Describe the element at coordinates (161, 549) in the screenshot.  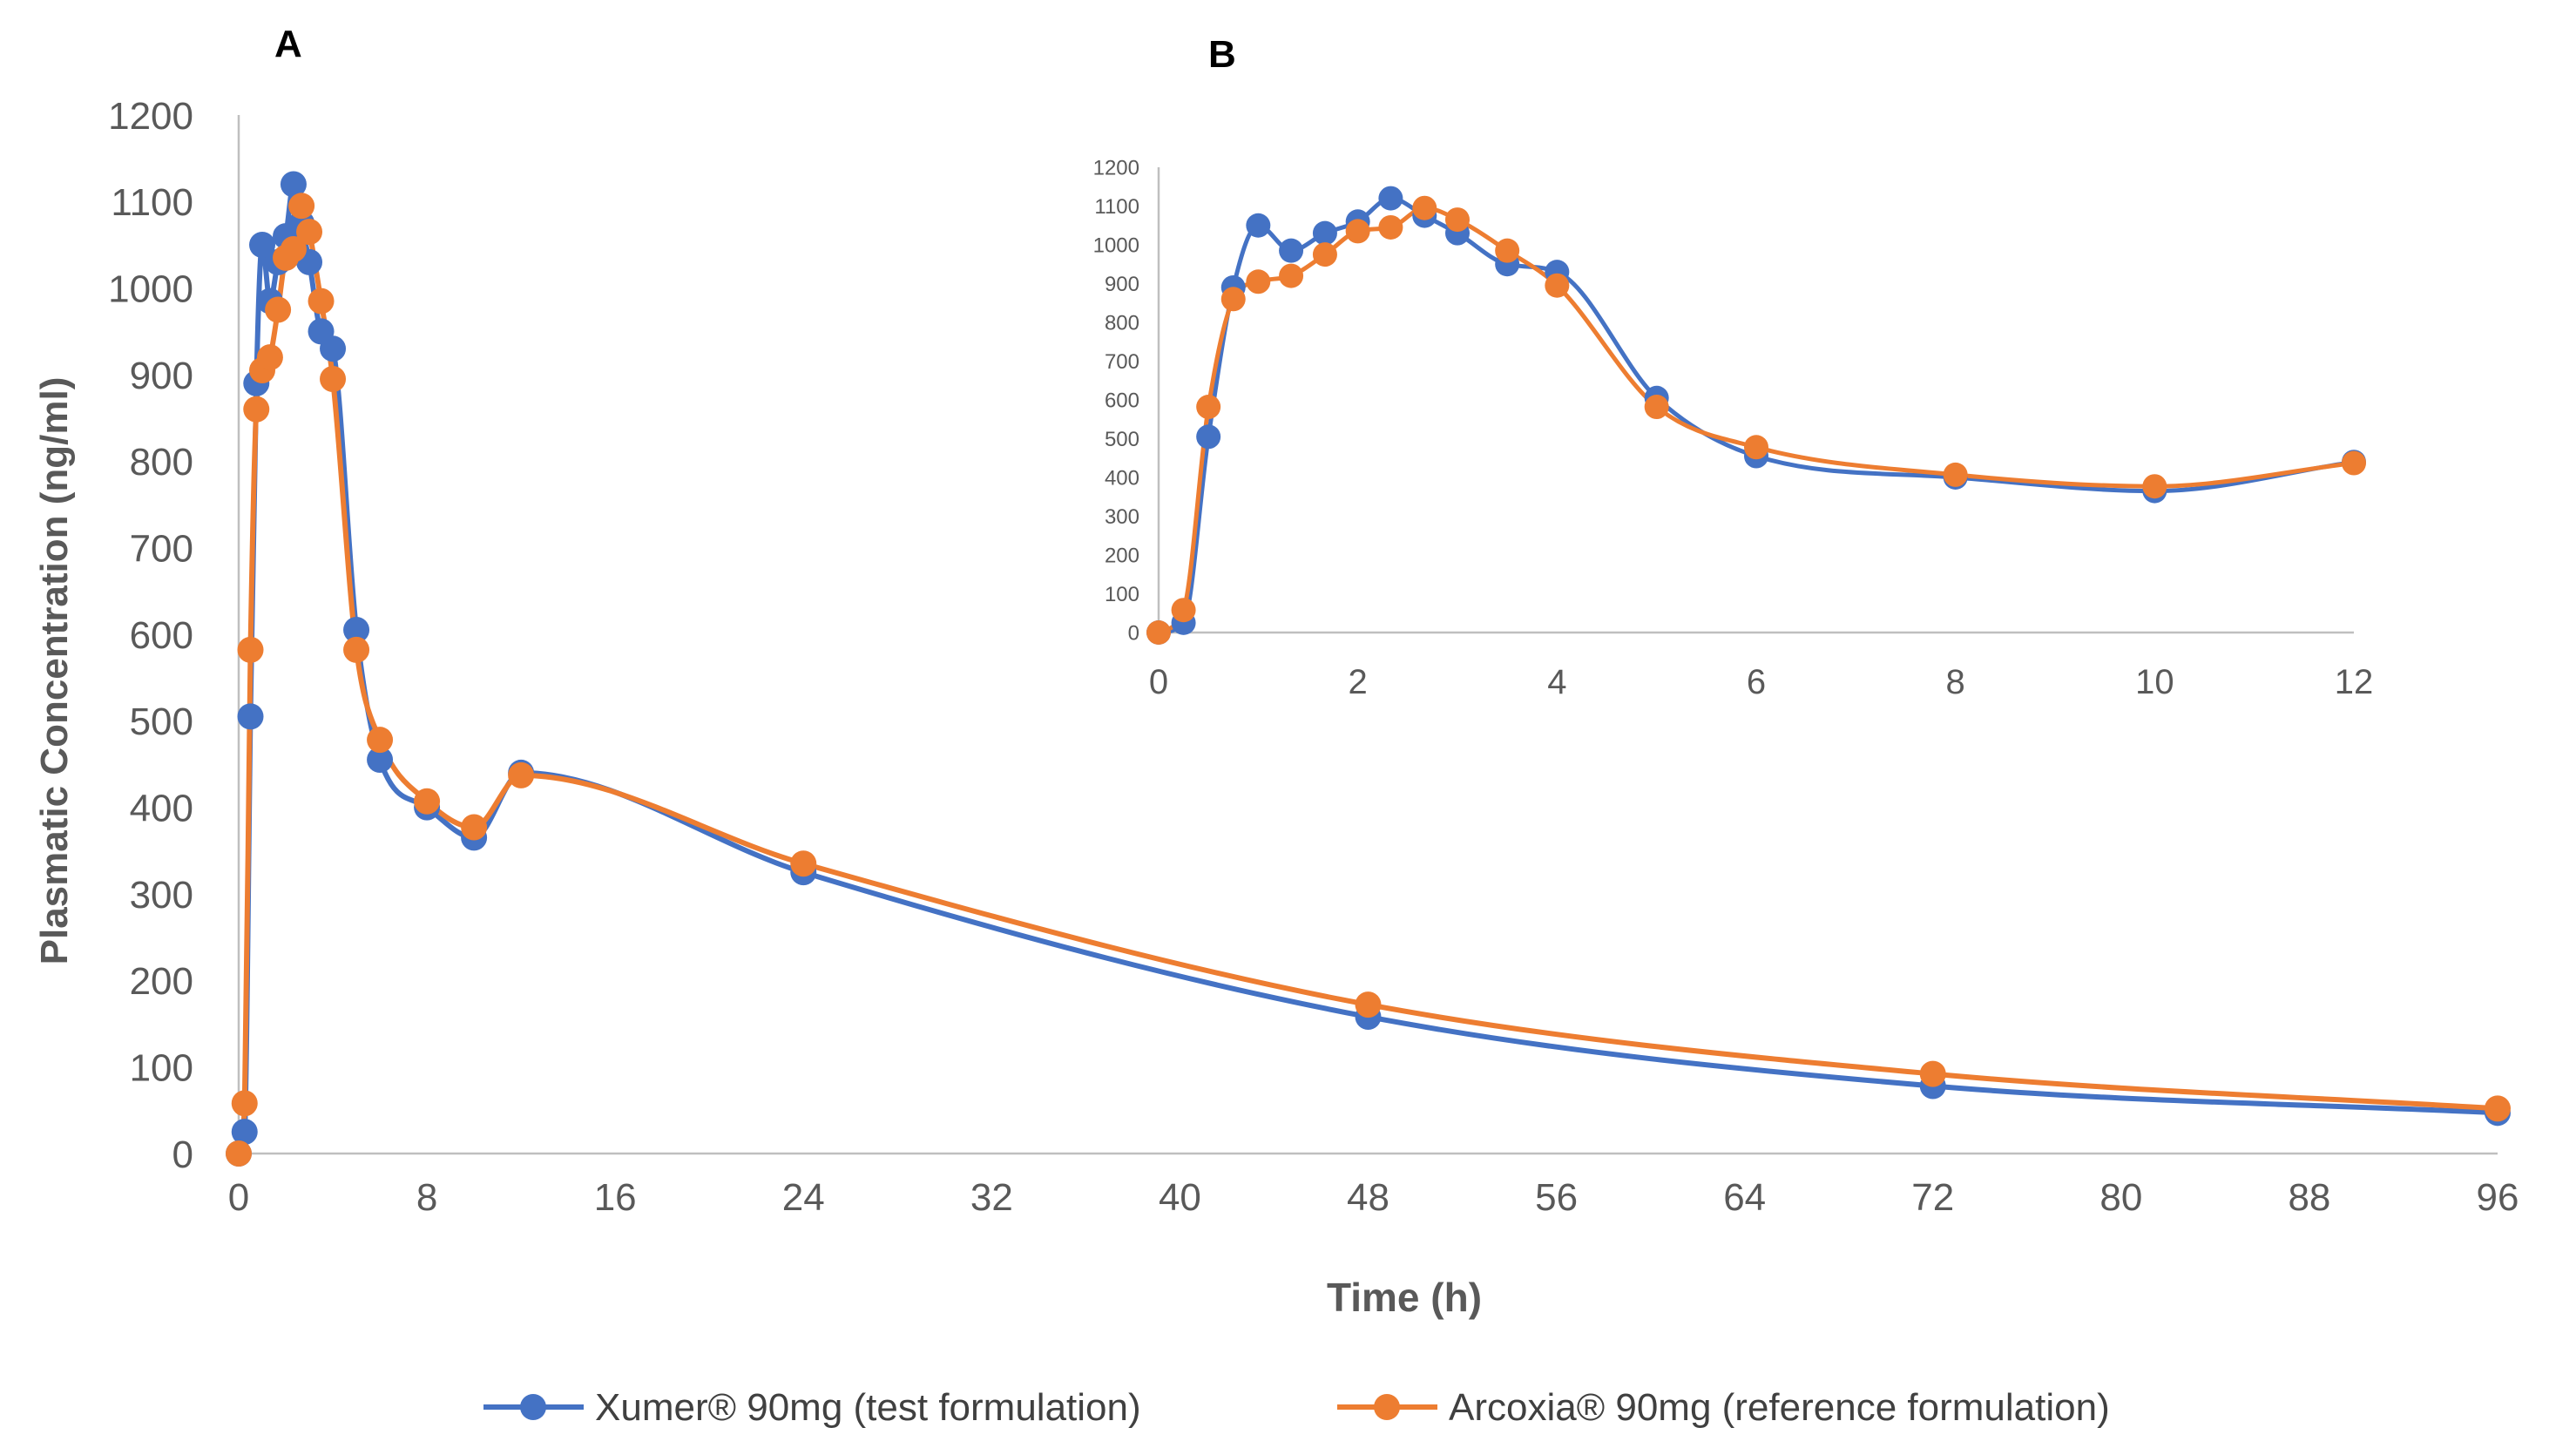
I see `a-y-tick-label: 700` at that location.